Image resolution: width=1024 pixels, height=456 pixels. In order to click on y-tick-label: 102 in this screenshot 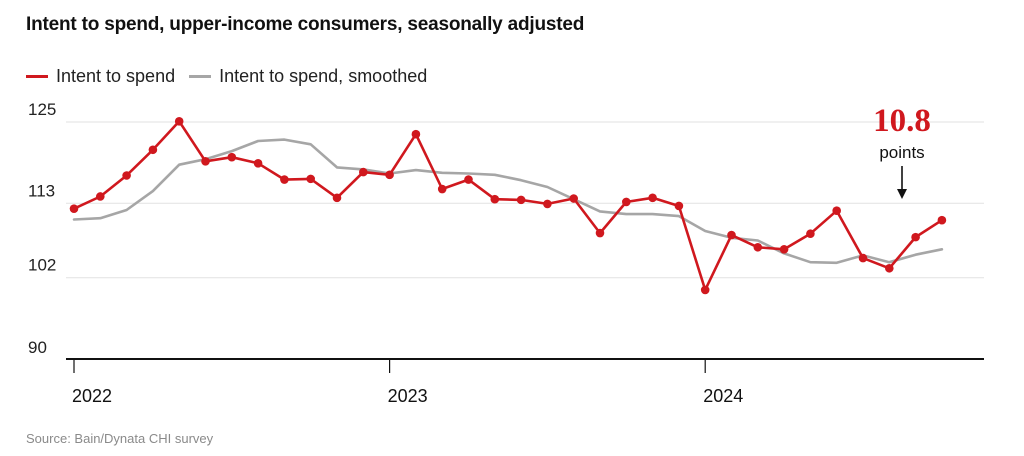, I will do `click(42, 265)`.